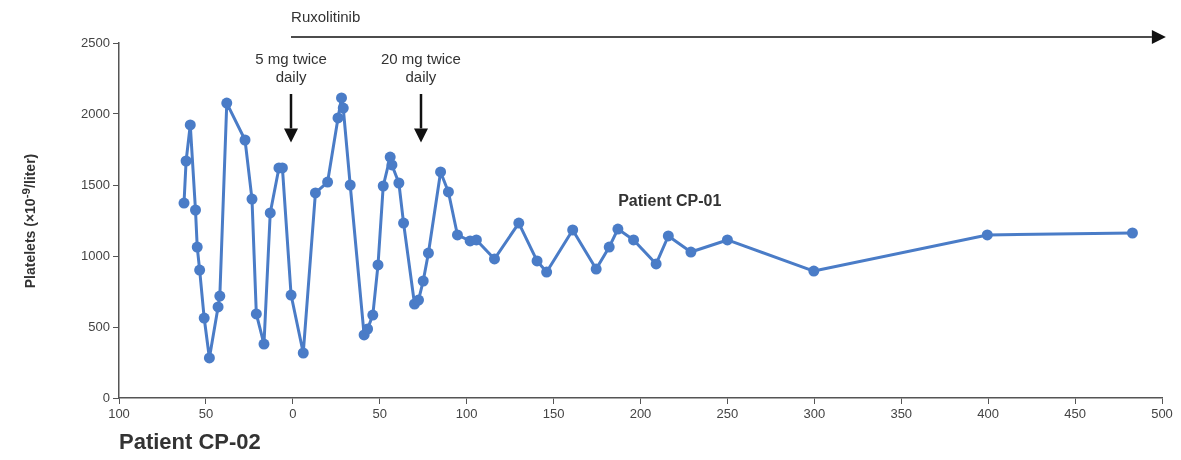  What do you see at coordinates (1075, 414) in the screenshot?
I see `x-tick-label: 450` at bounding box center [1075, 414].